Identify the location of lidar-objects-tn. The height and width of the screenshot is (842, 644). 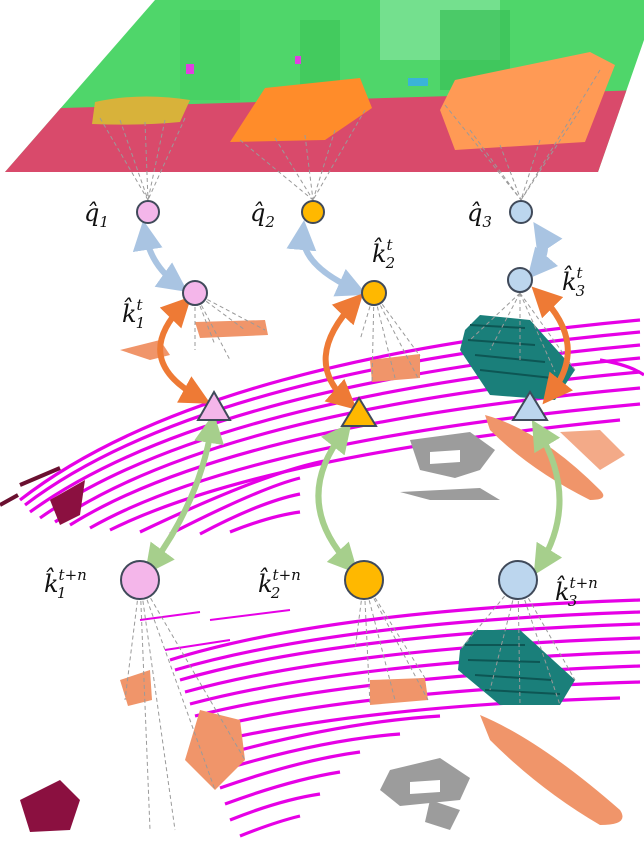
(371, 747).